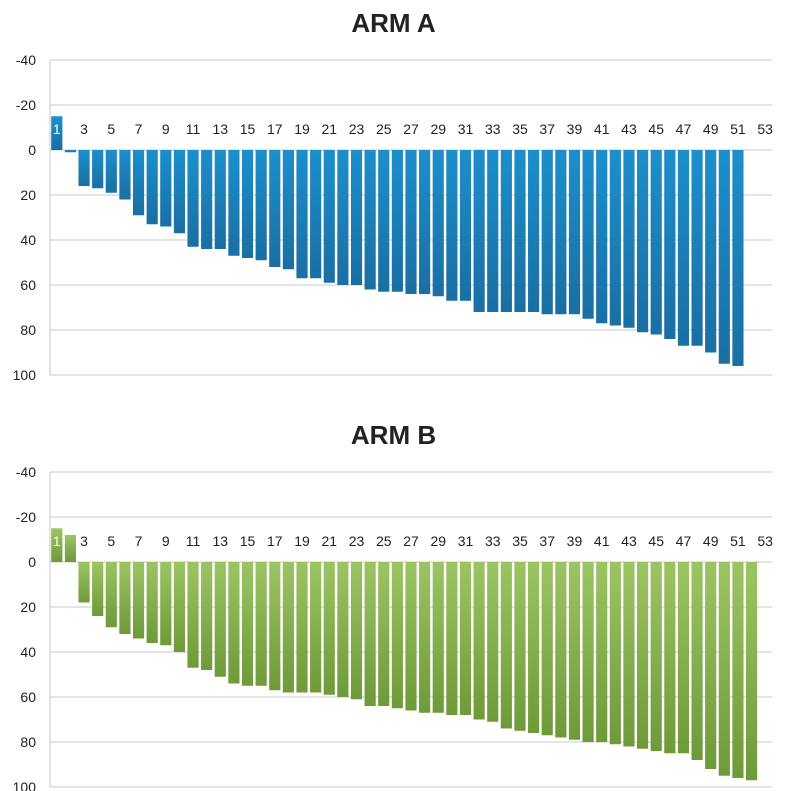 This screenshot has width=787, height=791. I want to click on x-tick-label-arm-a-14: 29, so click(438, 129).